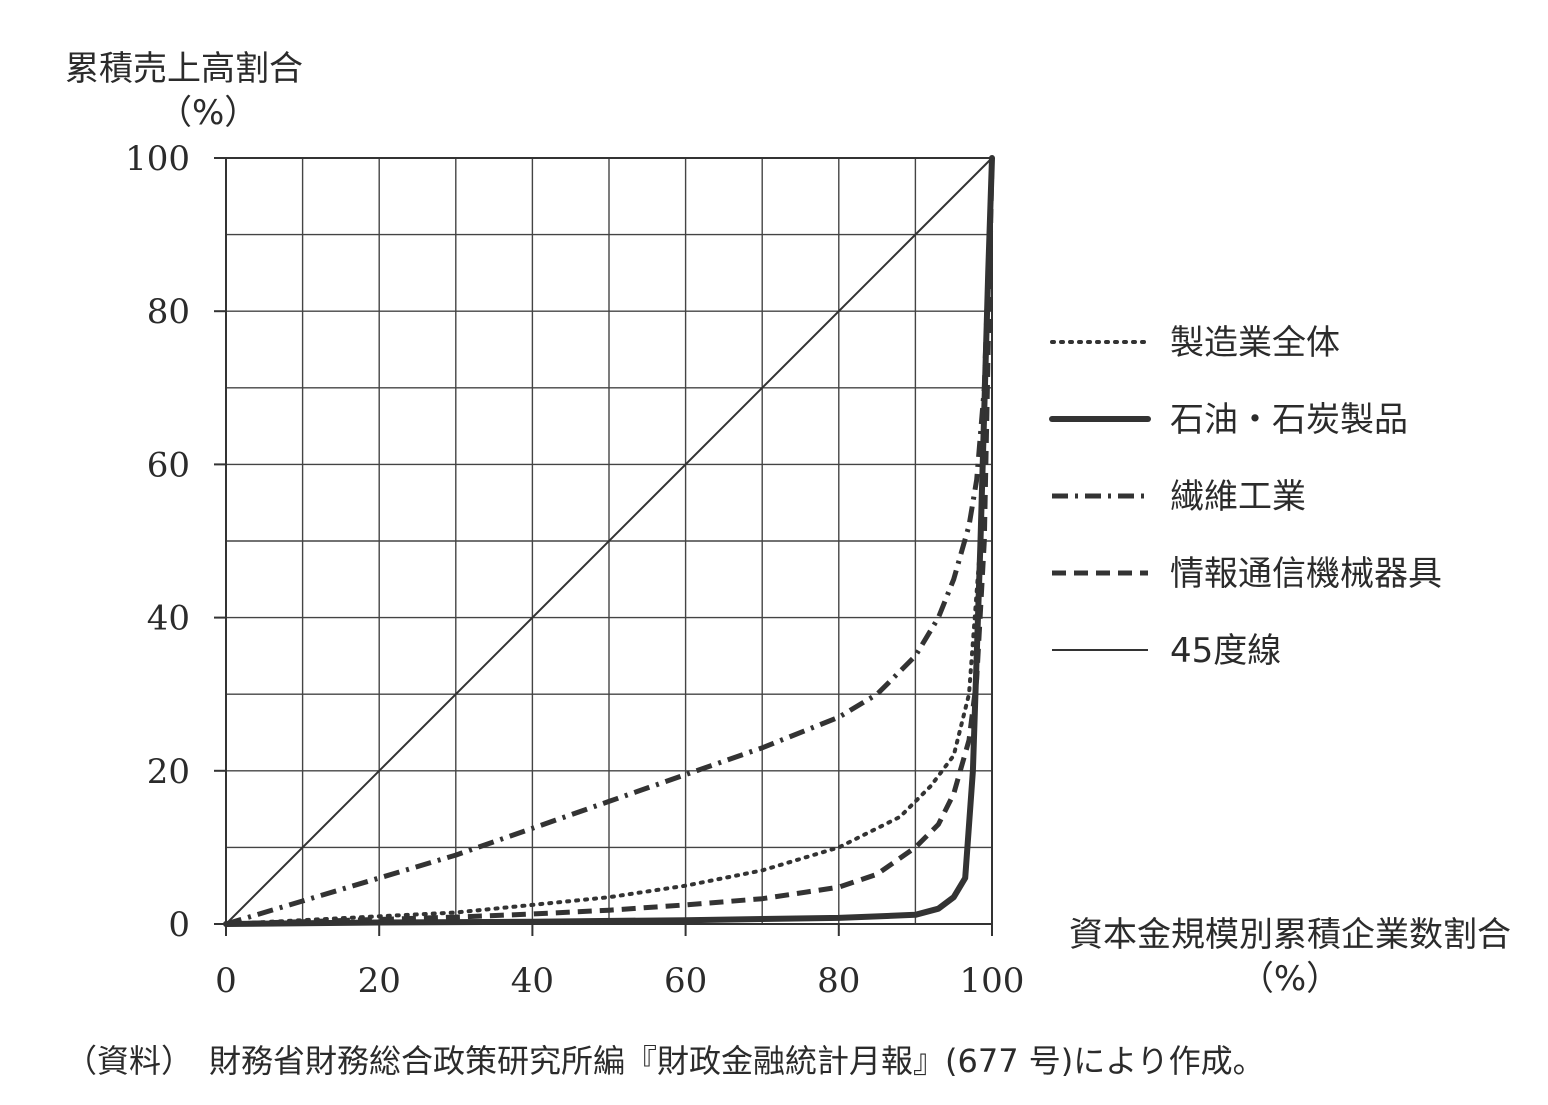  Describe the element at coordinates (992, 981) in the screenshot. I see `x-tick-label: 100` at that location.